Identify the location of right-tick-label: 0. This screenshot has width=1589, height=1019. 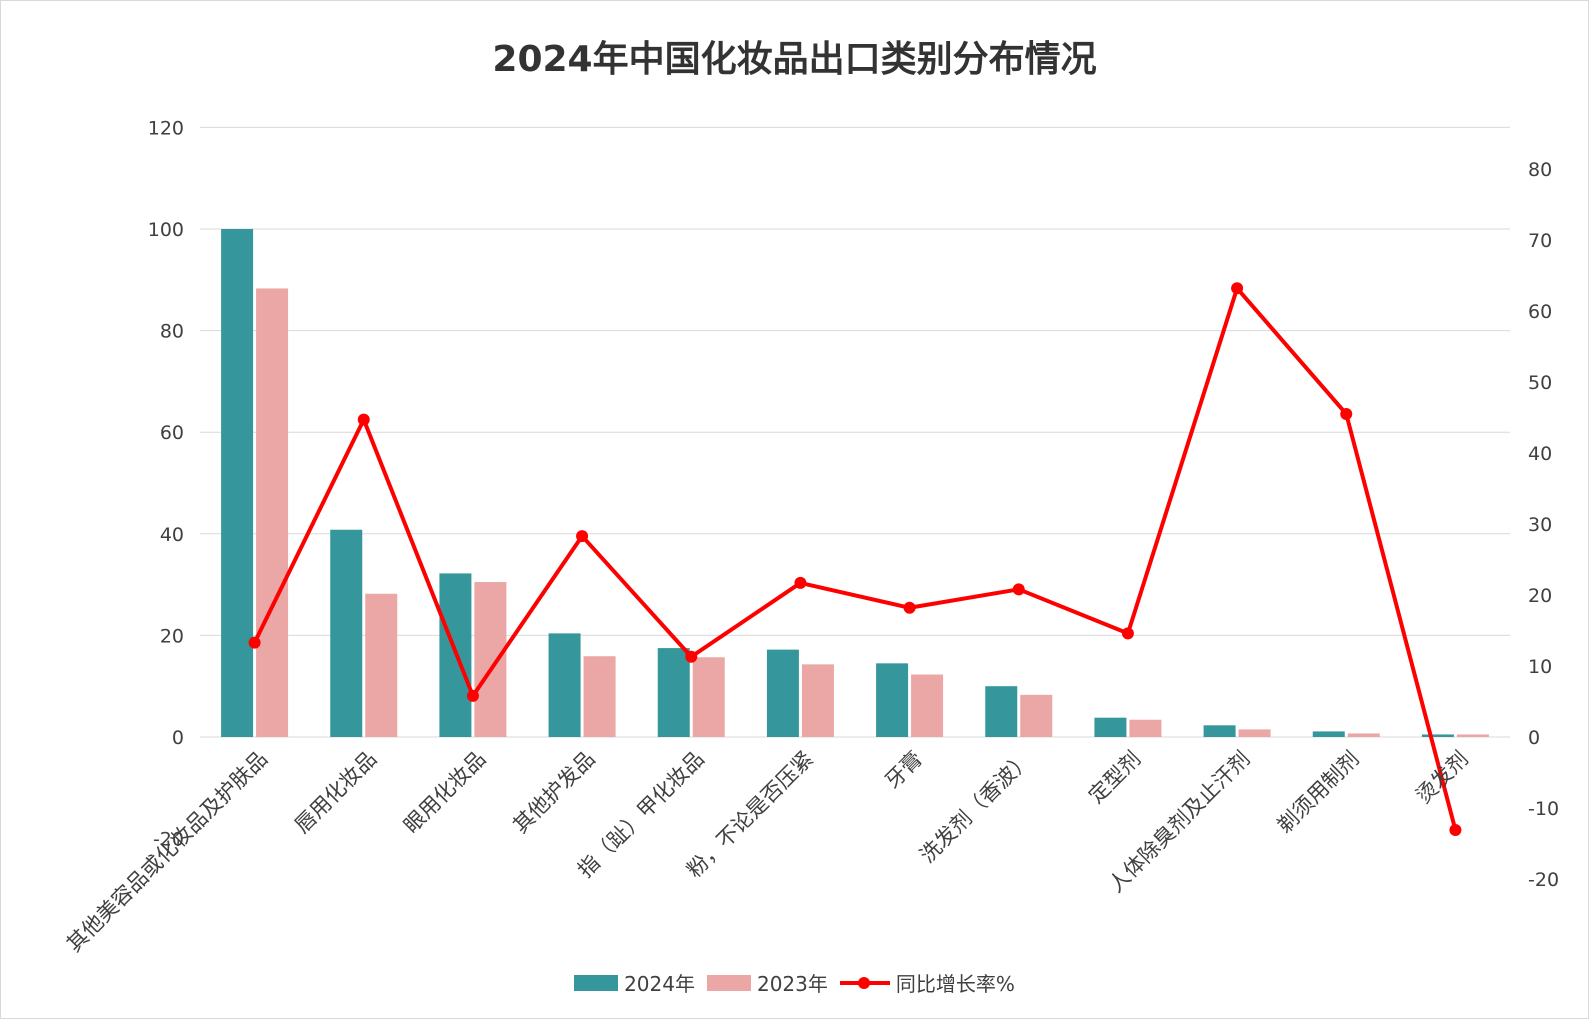
(1534, 738).